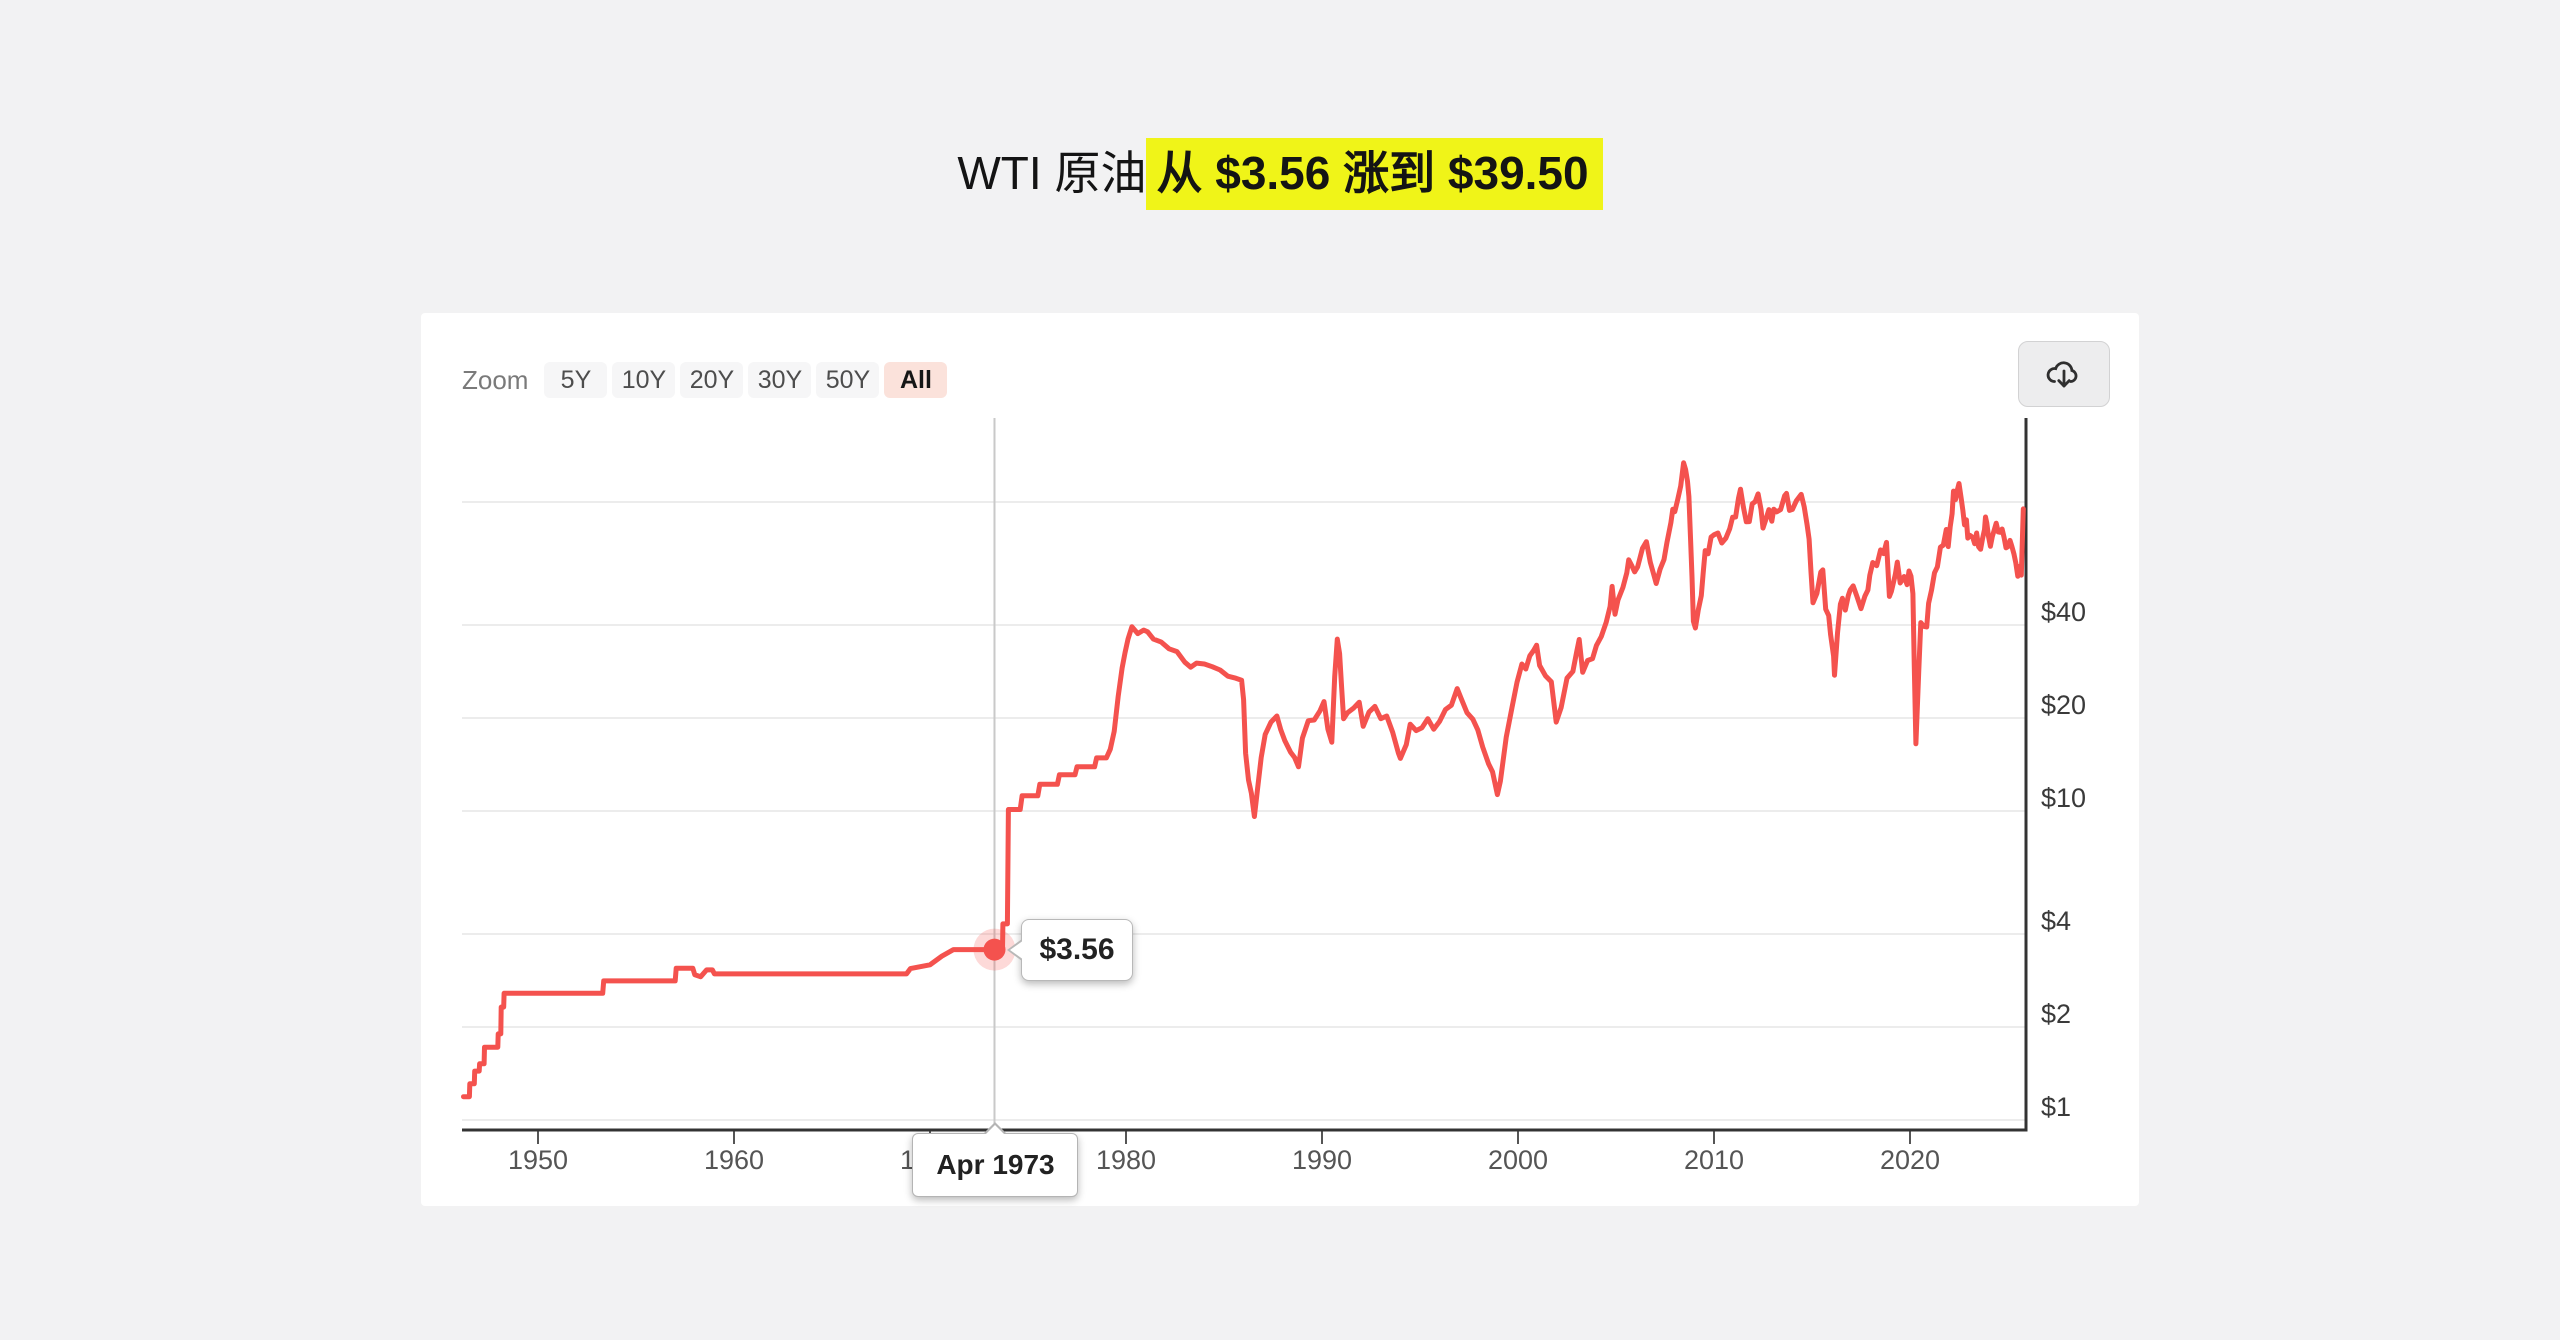  What do you see at coordinates (2063, 612) in the screenshot?
I see `svg-text: $40` at bounding box center [2063, 612].